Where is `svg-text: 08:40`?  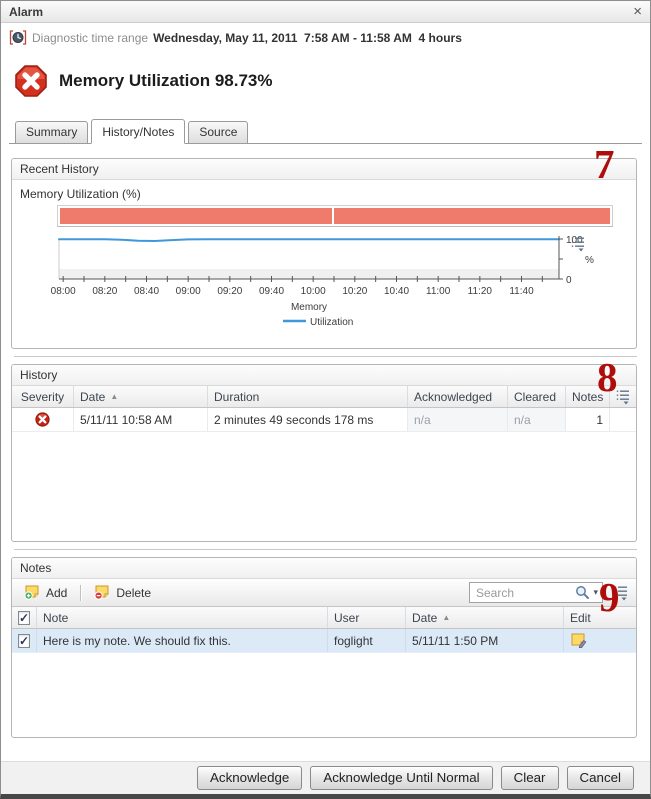 svg-text: 08:40 is located at coordinates (146, 291).